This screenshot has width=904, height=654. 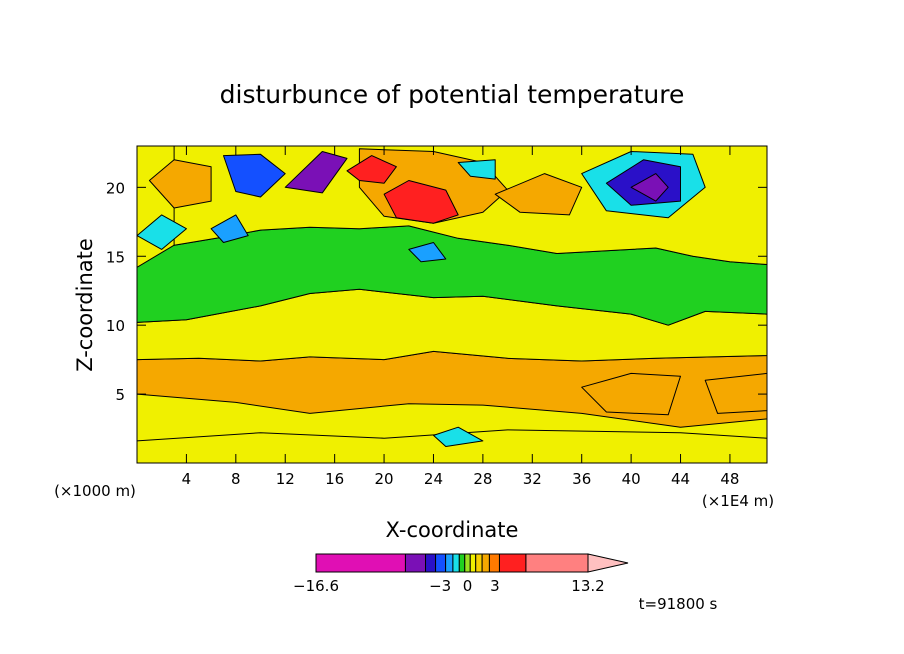 What do you see at coordinates (581, 479) in the screenshot?
I see `x-tick-label: 36` at bounding box center [581, 479].